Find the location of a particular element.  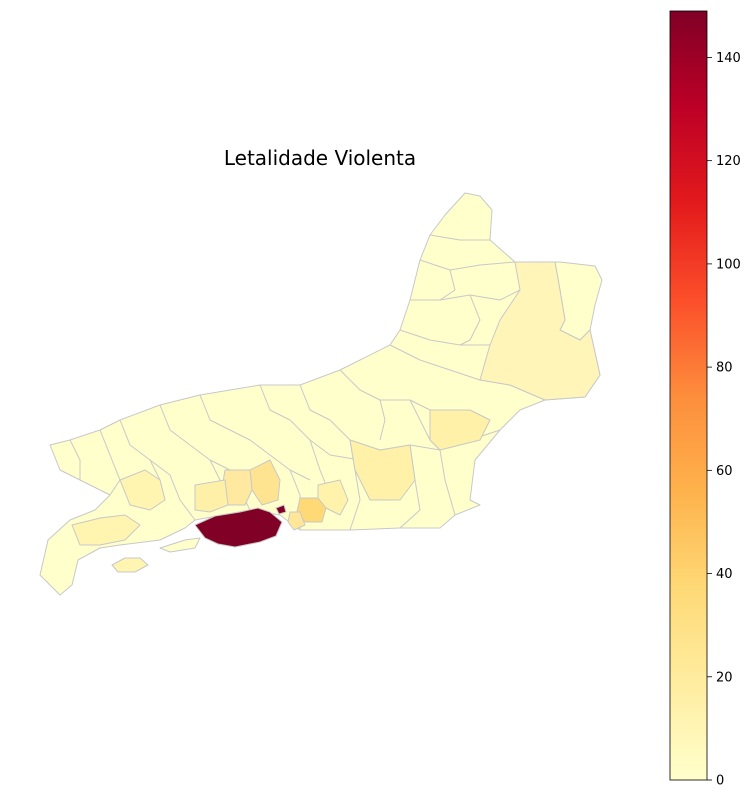

region-niteroi is located at coordinates (296, 521).